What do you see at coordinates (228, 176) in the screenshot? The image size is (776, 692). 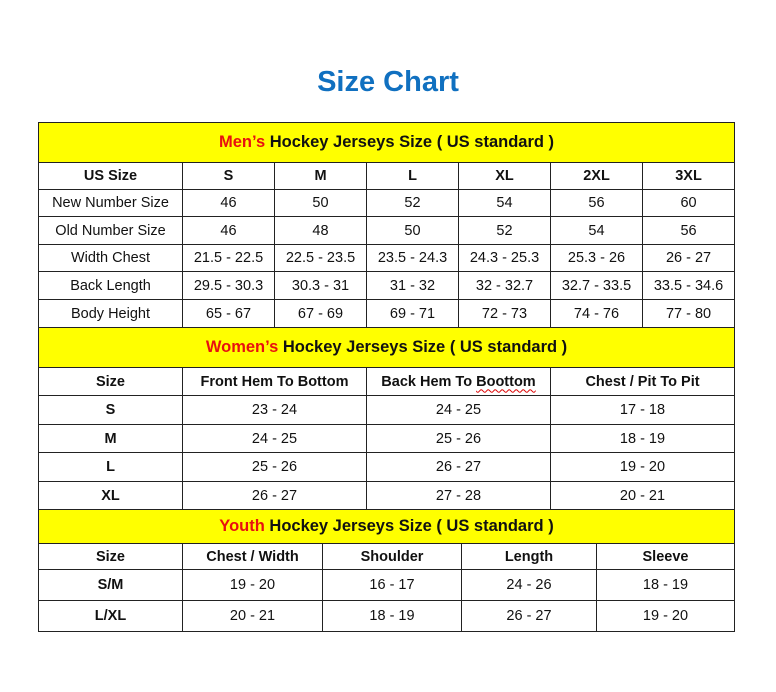 I see `column-header-label: S` at bounding box center [228, 176].